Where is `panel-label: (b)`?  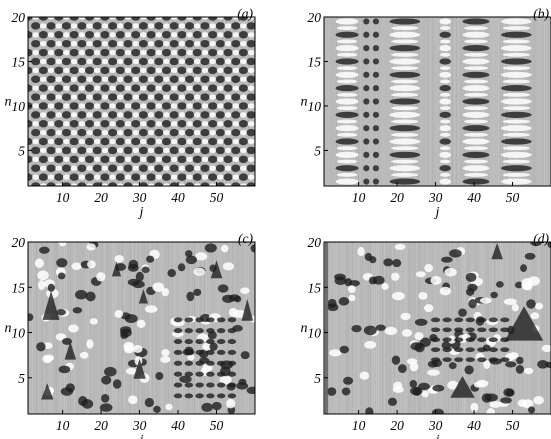
panel-label: (b) is located at coordinates (541, 13).